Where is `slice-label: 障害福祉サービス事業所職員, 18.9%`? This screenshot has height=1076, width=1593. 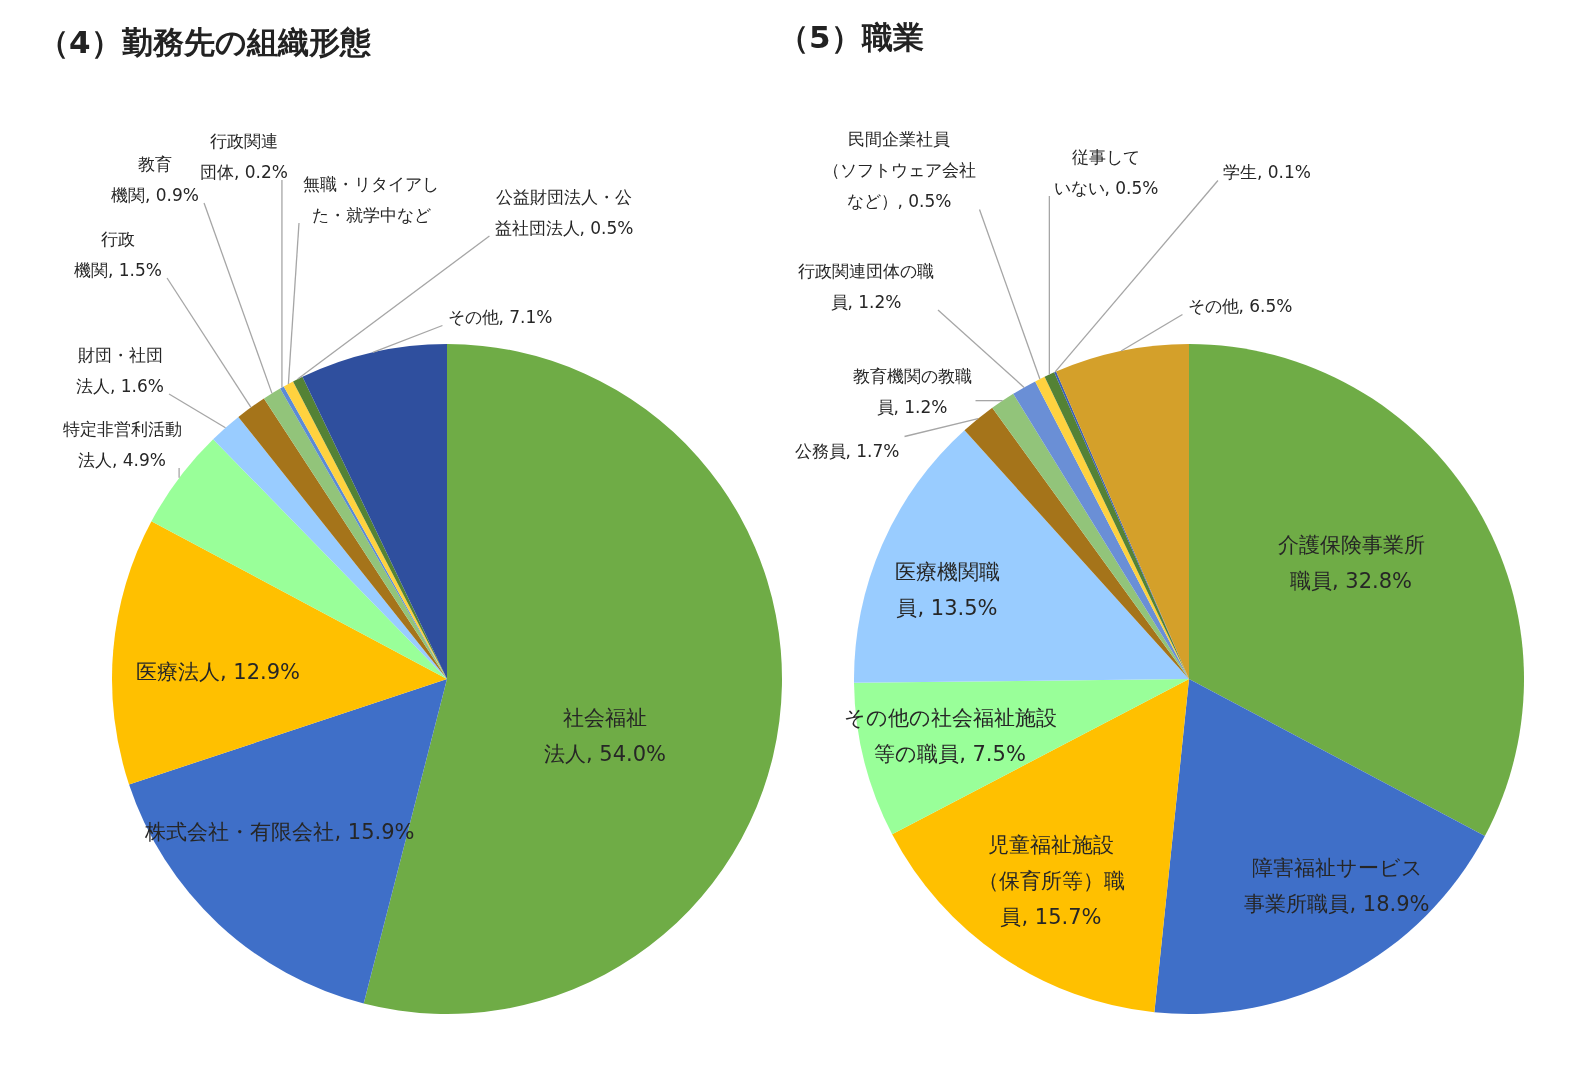 slice-label: 障害福祉サービス事業所職員, 18.9% is located at coordinates (1337, 886).